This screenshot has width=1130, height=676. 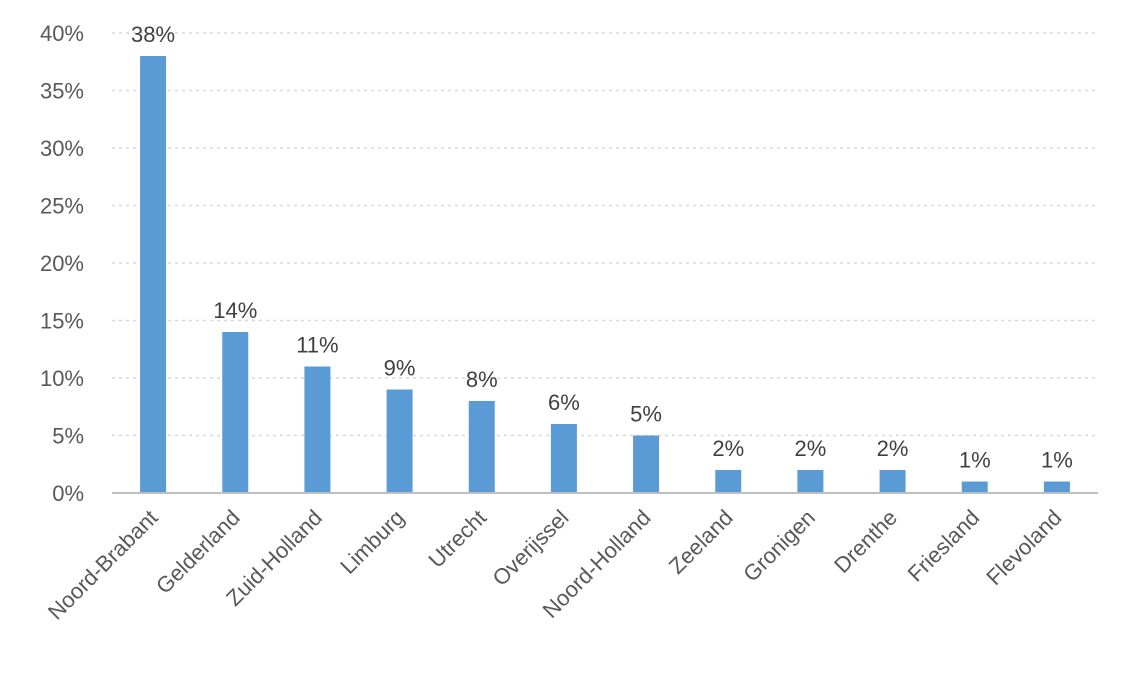 I want to click on data-label: 6%, so click(x=564, y=402).